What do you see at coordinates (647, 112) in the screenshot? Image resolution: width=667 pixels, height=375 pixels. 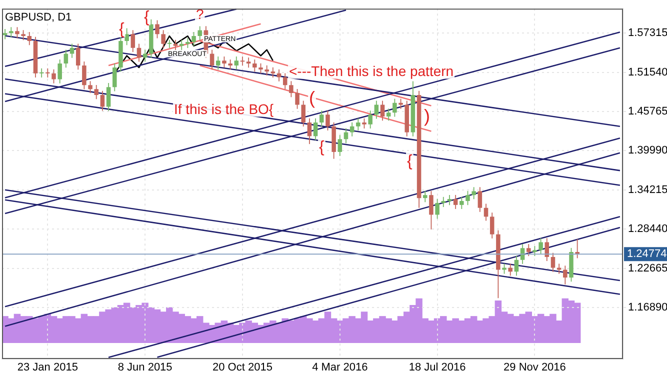 I see `y-tick-label: 1.45765` at bounding box center [647, 112].